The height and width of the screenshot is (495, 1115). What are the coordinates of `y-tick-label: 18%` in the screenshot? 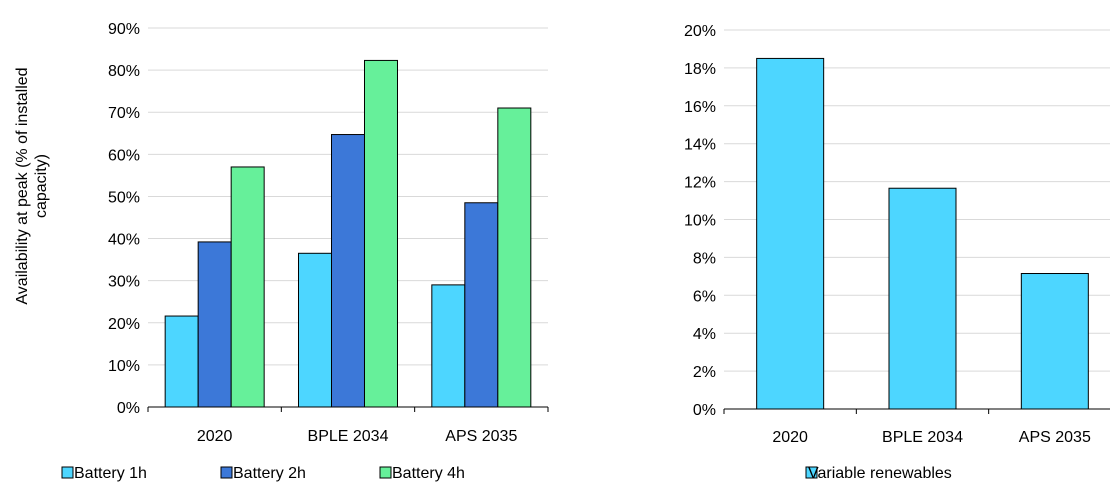 It's located at (700, 69).